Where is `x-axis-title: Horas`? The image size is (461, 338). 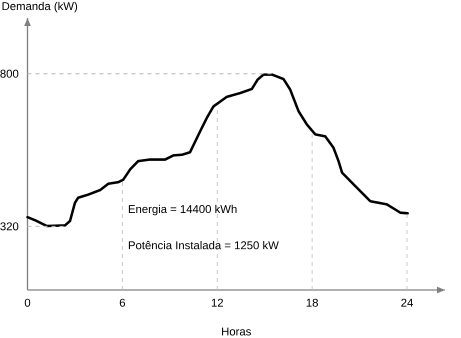 x-axis-title: Horas is located at coordinates (236, 332).